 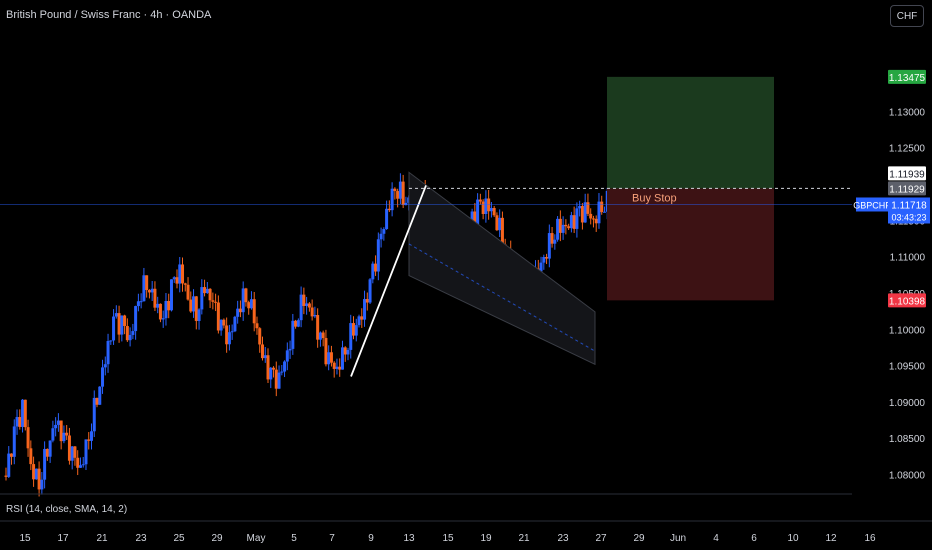 I want to click on target-price-tag-text: 1.13475, so click(x=907, y=78).